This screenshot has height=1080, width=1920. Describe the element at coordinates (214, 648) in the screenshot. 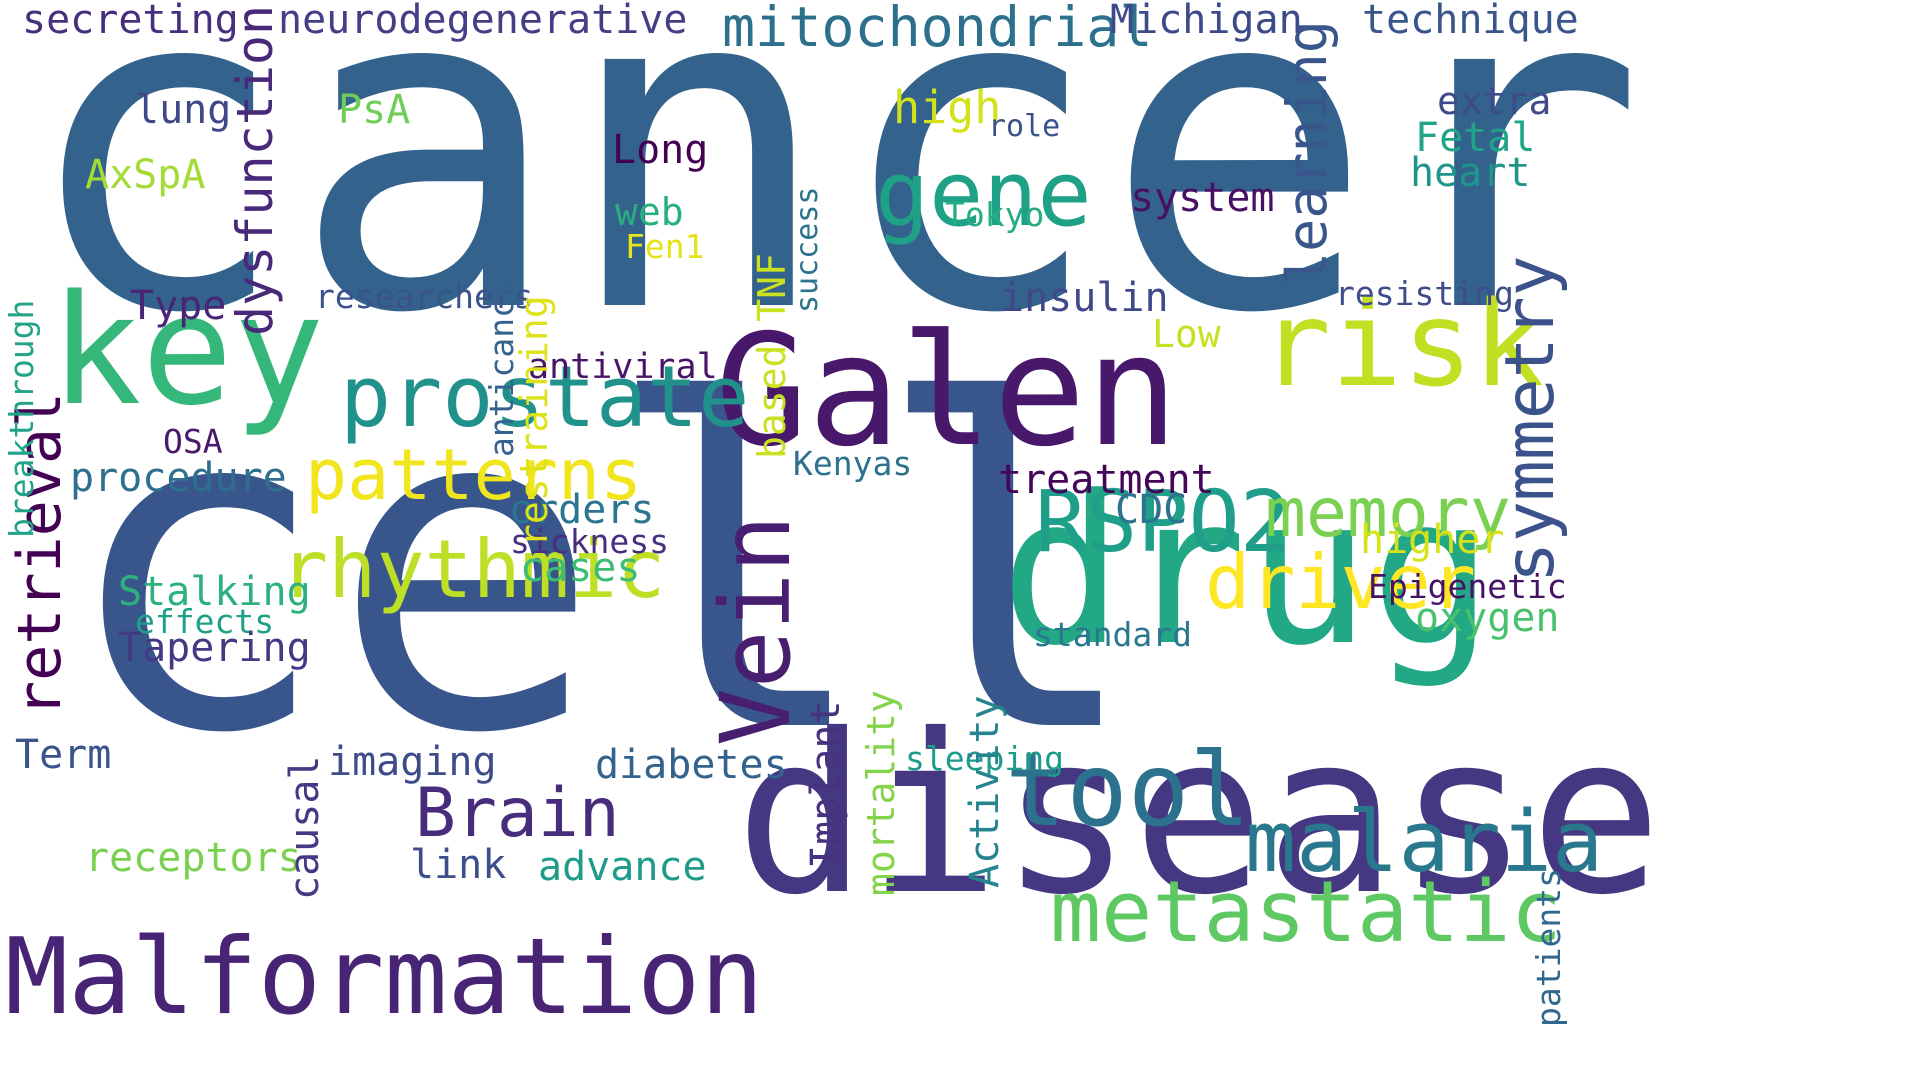

I see `word-tapering: Tapering` at that location.